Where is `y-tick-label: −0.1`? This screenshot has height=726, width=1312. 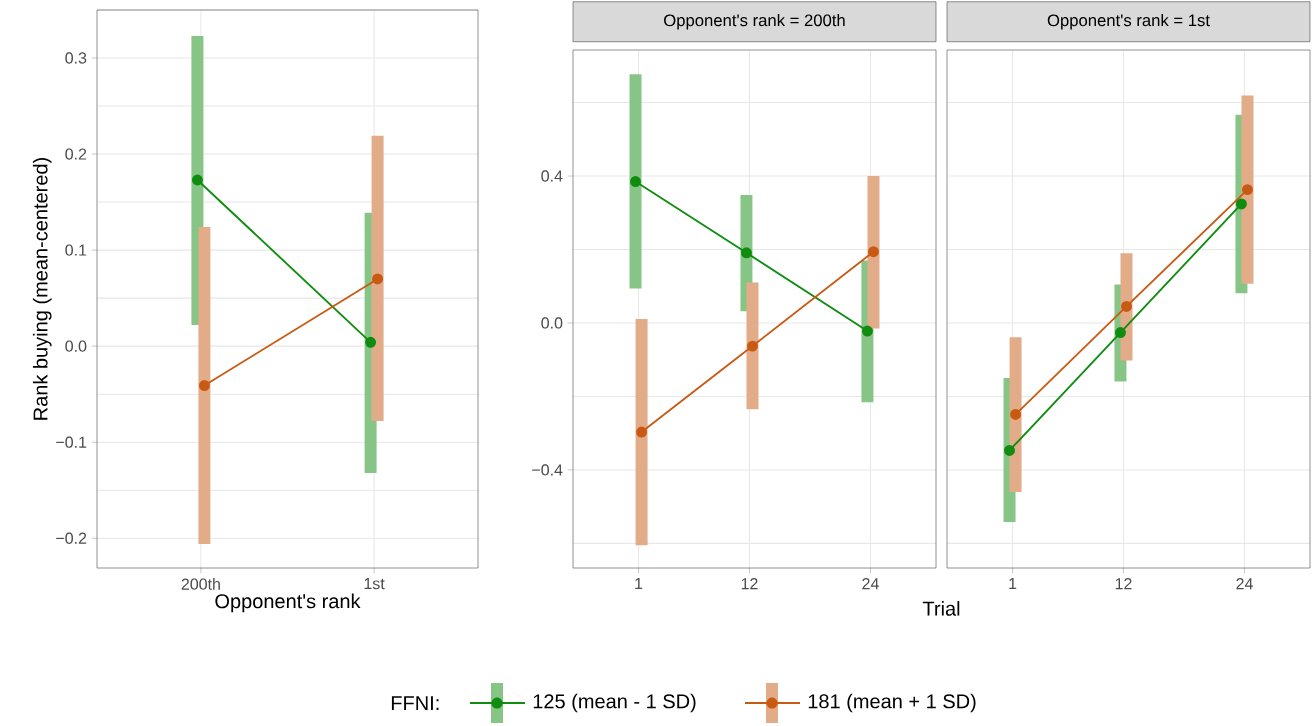
y-tick-label: −0.1 is located at coordinates (71, 442).